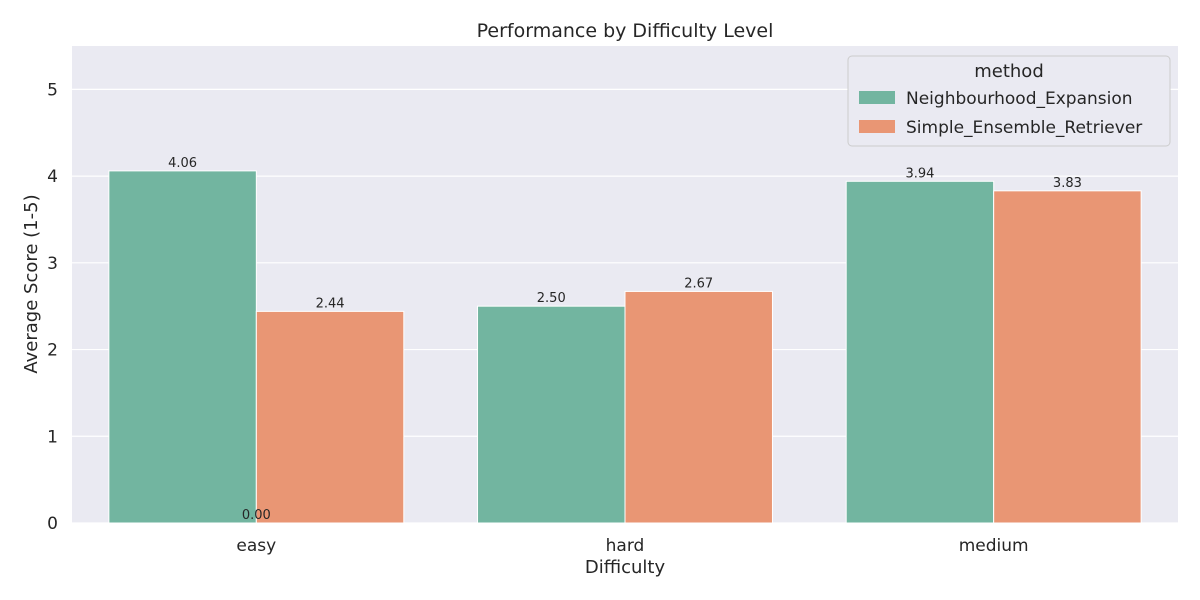 The width and height of the screenshot is (1200, 600). I want to click on bar-value-label: 4.06, so click(182, 163).